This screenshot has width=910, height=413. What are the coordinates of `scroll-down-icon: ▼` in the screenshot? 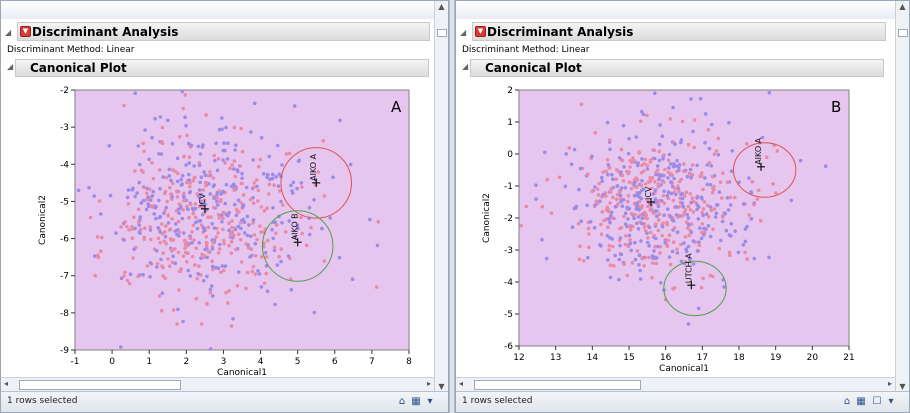 It's located at (441, 387).